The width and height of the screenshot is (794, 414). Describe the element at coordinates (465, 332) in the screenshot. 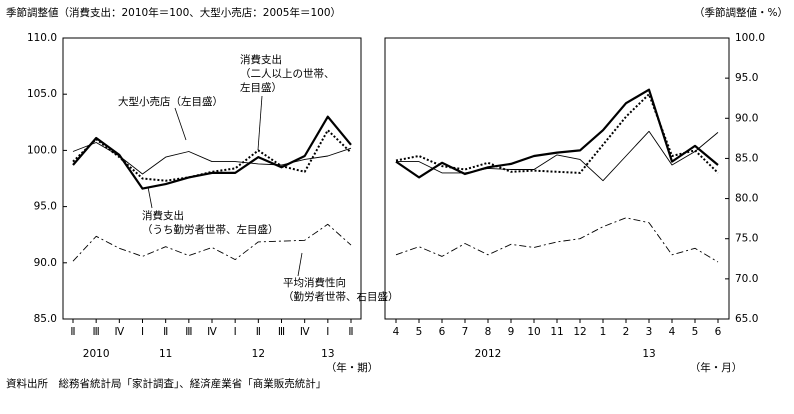

I see `x-tick-label: 7` at that location.